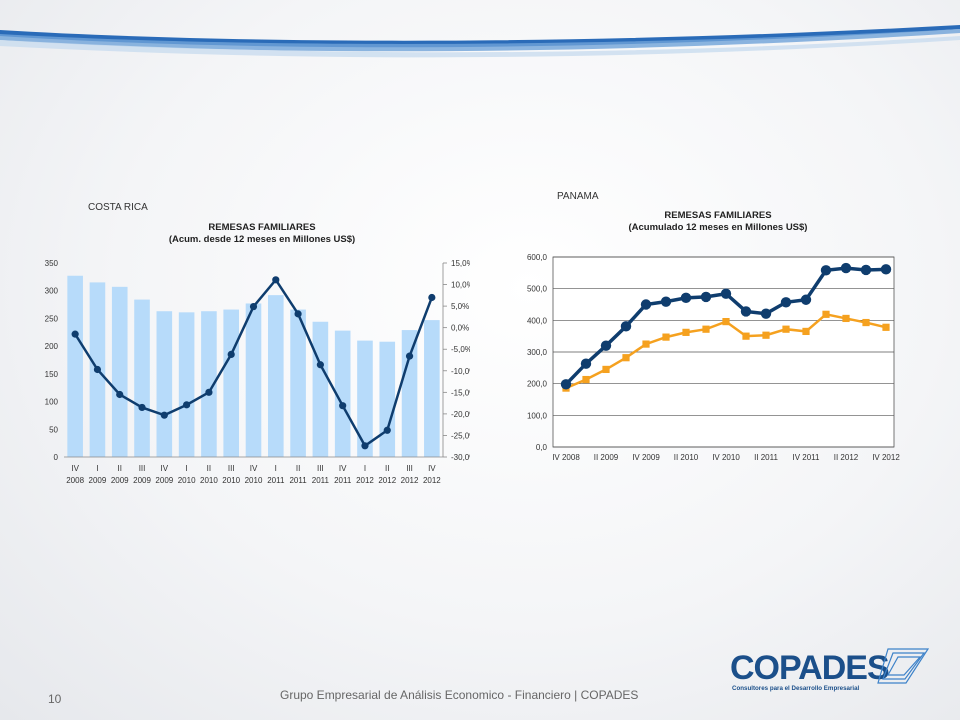 This screenshot has width=960, height=720. Describe the element at coordinates (886, 457) in the screenshot. I see `x-tick-label: IV 2012` at that location.